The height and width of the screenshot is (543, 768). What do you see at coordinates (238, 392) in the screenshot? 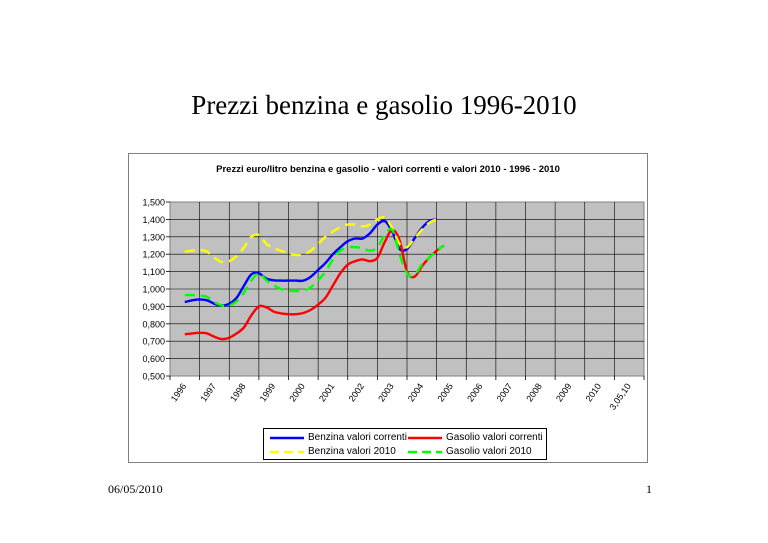
I see `x-tick-label: 1998` at bounding box center [238, 392].